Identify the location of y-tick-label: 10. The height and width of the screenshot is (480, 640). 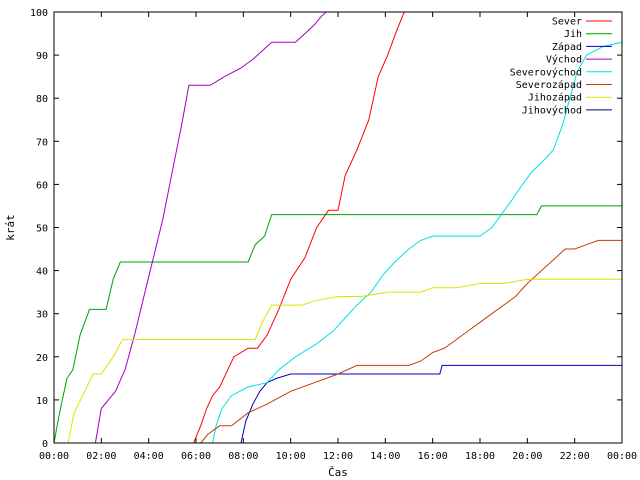
(42, 401).